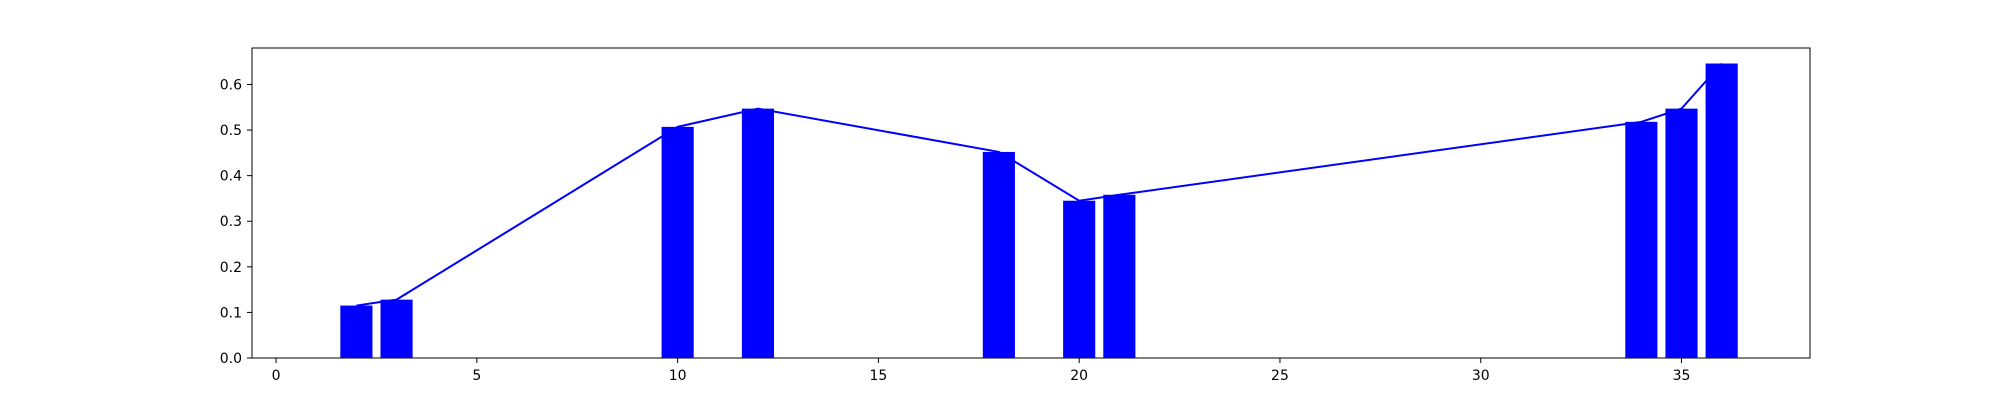 The image size is (2000, 400). I want to click on x-tick-label: 35, so click(1682, 376).